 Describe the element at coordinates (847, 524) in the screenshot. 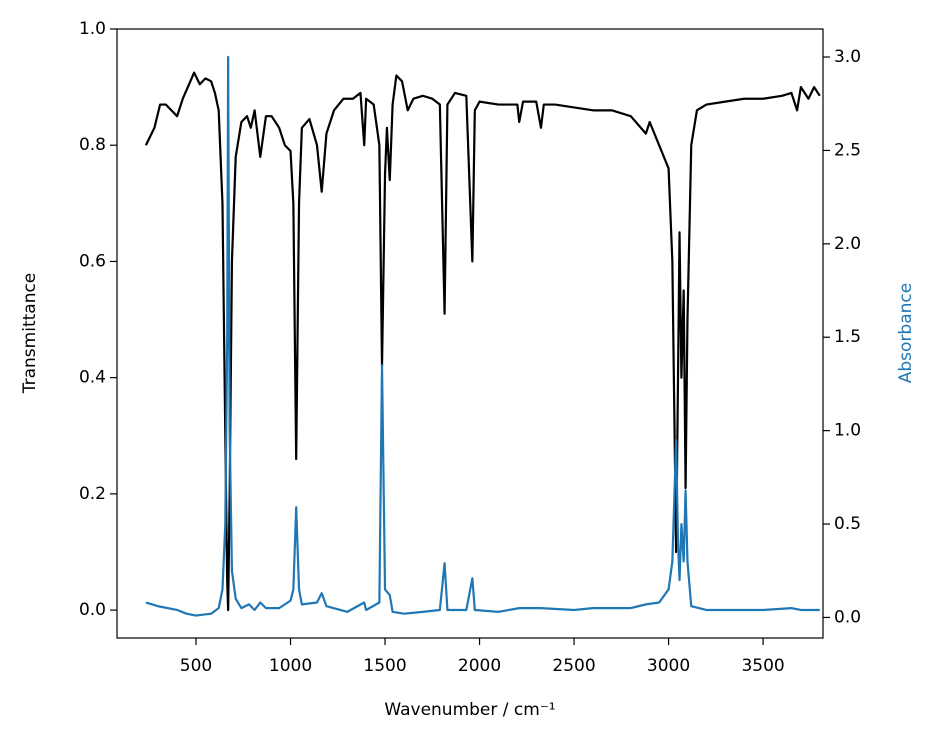

I see `y2-tick-label: 0.5` at that location.